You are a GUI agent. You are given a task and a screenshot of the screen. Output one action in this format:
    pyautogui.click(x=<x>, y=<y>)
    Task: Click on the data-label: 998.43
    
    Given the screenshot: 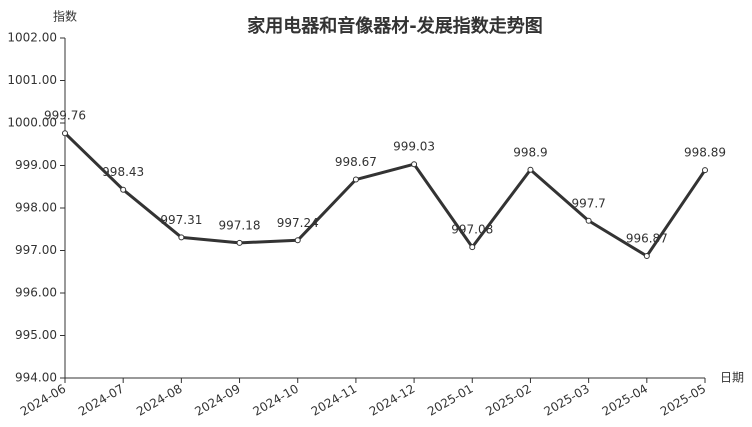 What is the action you would take?
    pyautogui.click(x=123, y=172)
    